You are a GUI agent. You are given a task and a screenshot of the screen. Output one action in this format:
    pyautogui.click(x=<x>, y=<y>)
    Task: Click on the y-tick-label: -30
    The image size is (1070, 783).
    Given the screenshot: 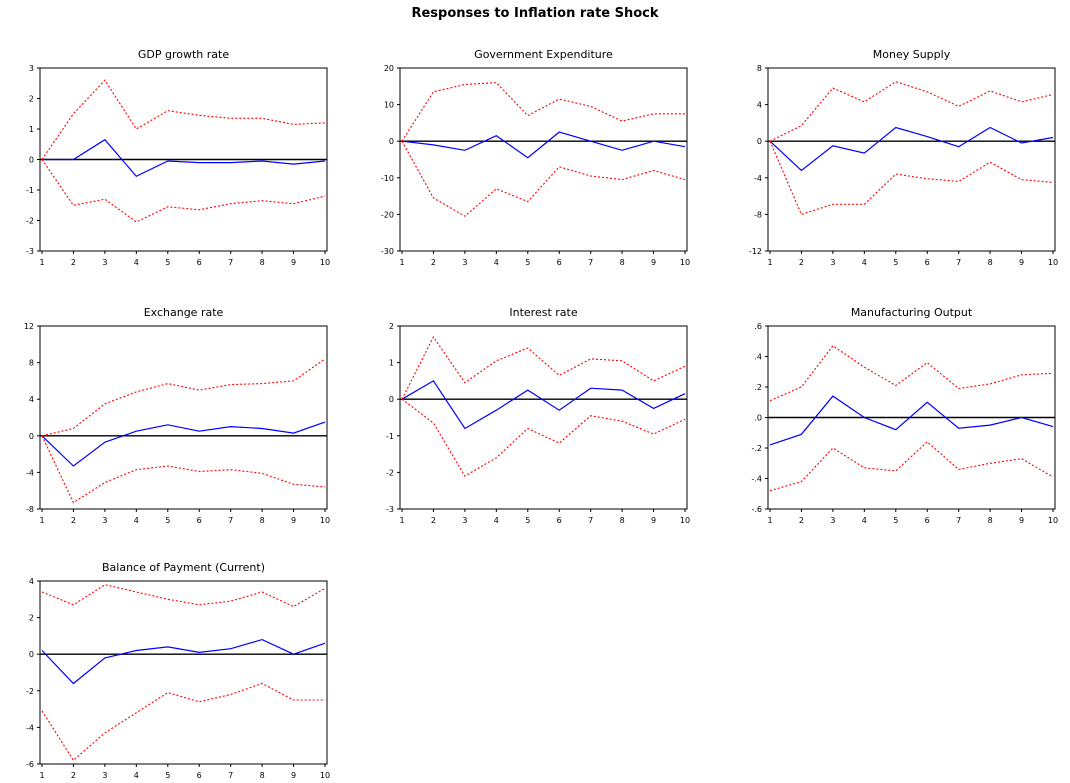 What is the action you would take?
    pyautogui.click(x=387, y=251)
    